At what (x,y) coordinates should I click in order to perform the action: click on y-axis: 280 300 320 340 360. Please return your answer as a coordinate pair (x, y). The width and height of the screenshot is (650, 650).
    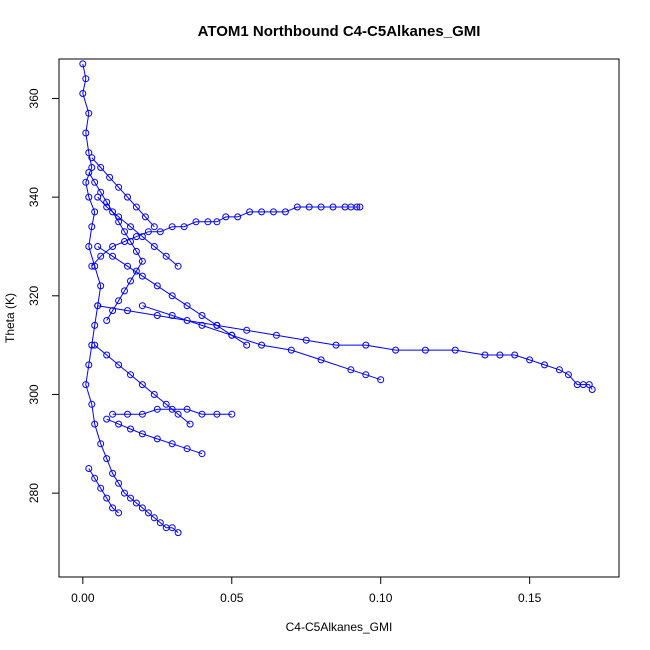
    Looking at the image, I should click on (43, 295).